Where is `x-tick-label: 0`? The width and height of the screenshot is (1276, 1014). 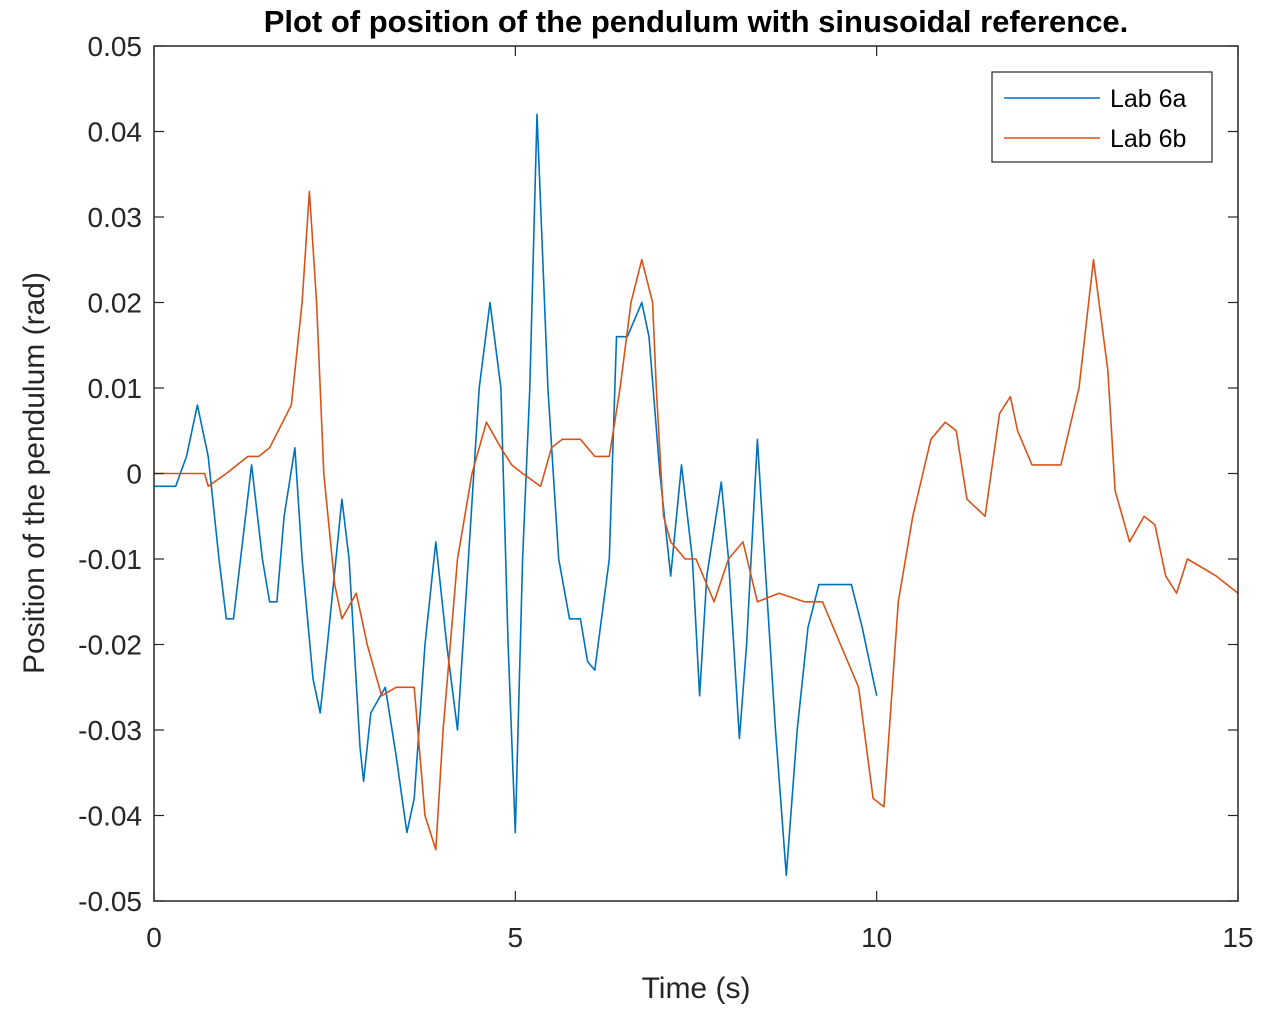 x-tick-label: 0 is located at coordinates (154, 937).